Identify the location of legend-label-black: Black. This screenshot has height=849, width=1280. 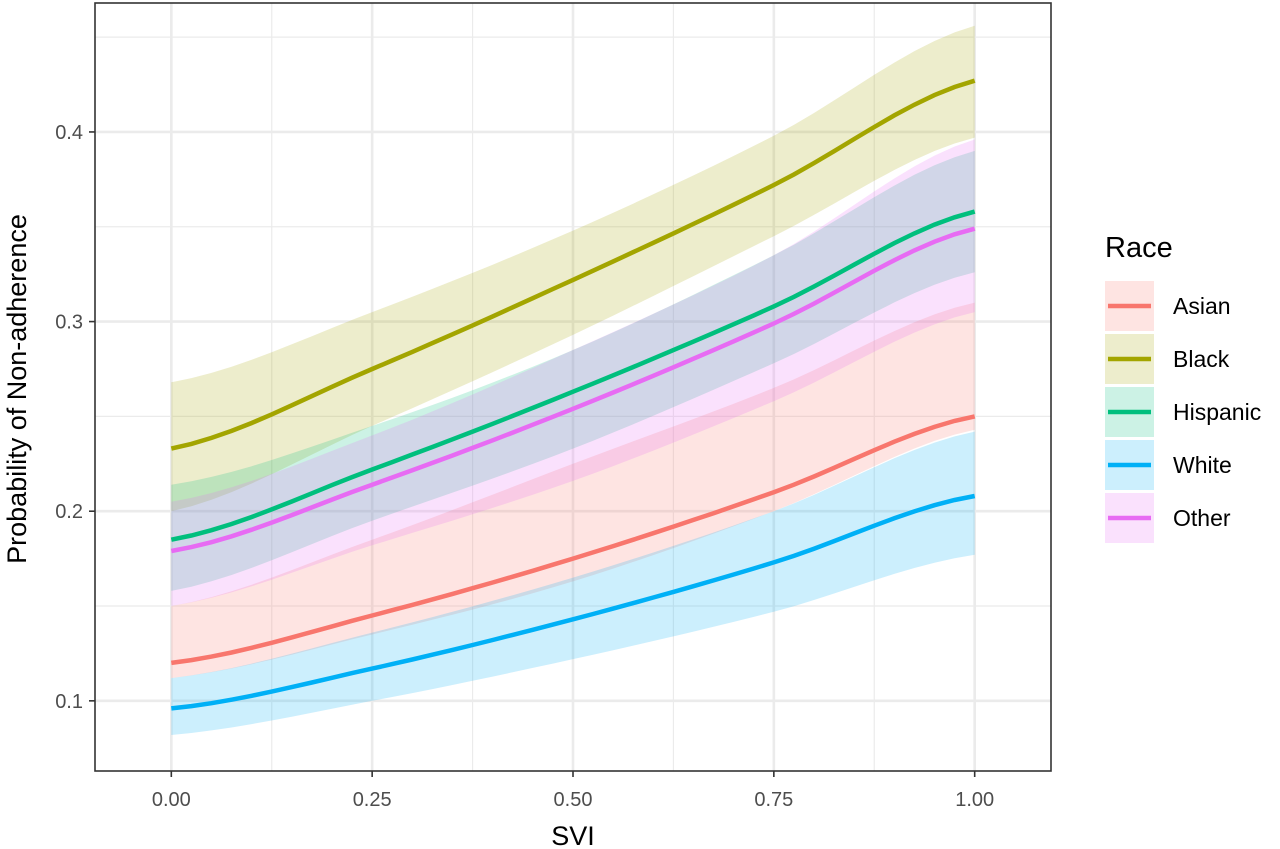
(1201, 359).